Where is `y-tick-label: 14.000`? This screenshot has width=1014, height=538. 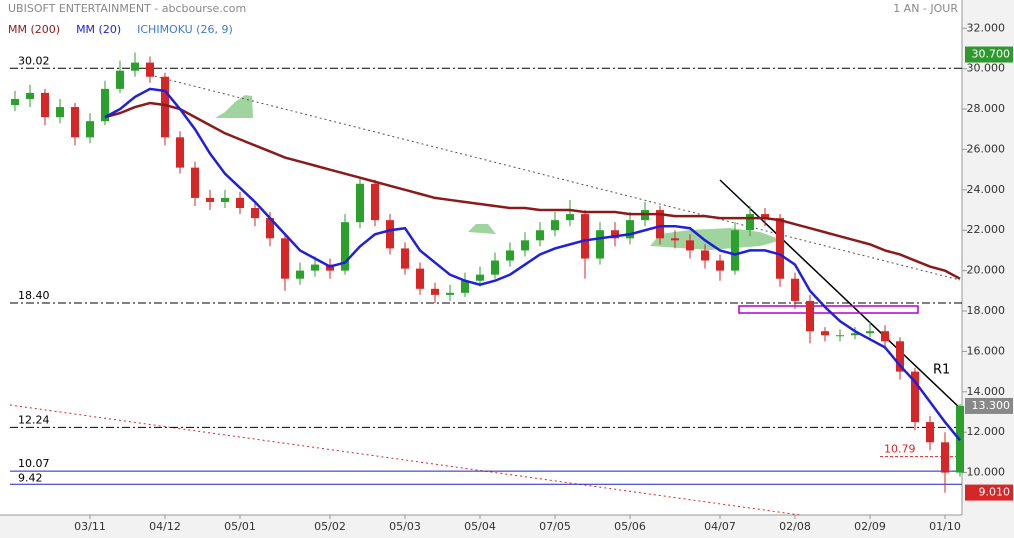
y-tick-label: 14.000 is located at coordinates (986, 391).